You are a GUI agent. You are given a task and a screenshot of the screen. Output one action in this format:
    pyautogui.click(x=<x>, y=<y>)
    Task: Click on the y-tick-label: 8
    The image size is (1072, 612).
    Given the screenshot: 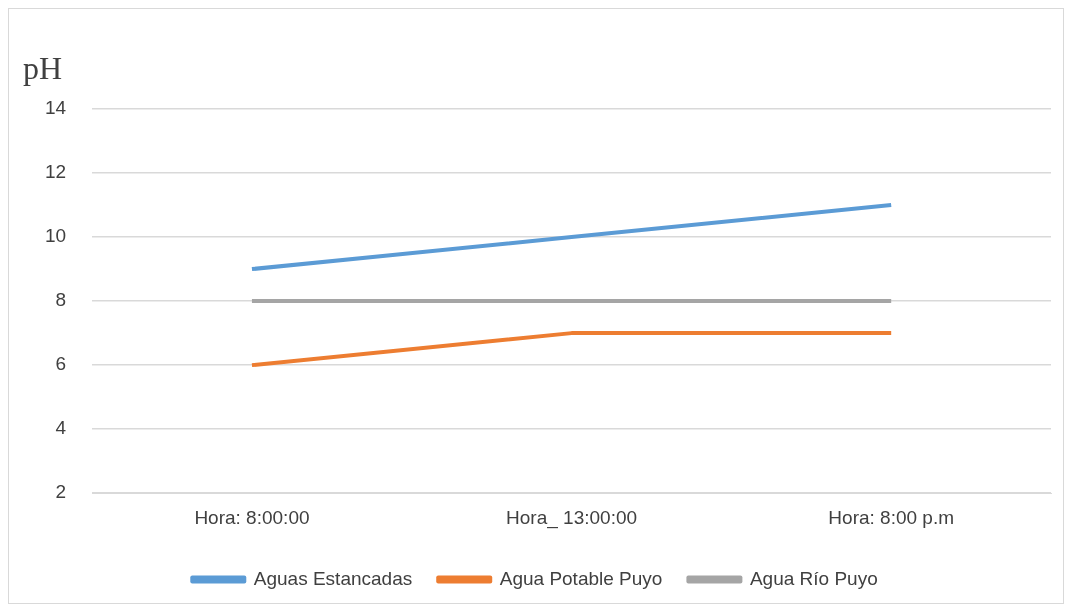 What is the action you would take?
    pyautogui.click(x=61, y=300)
    